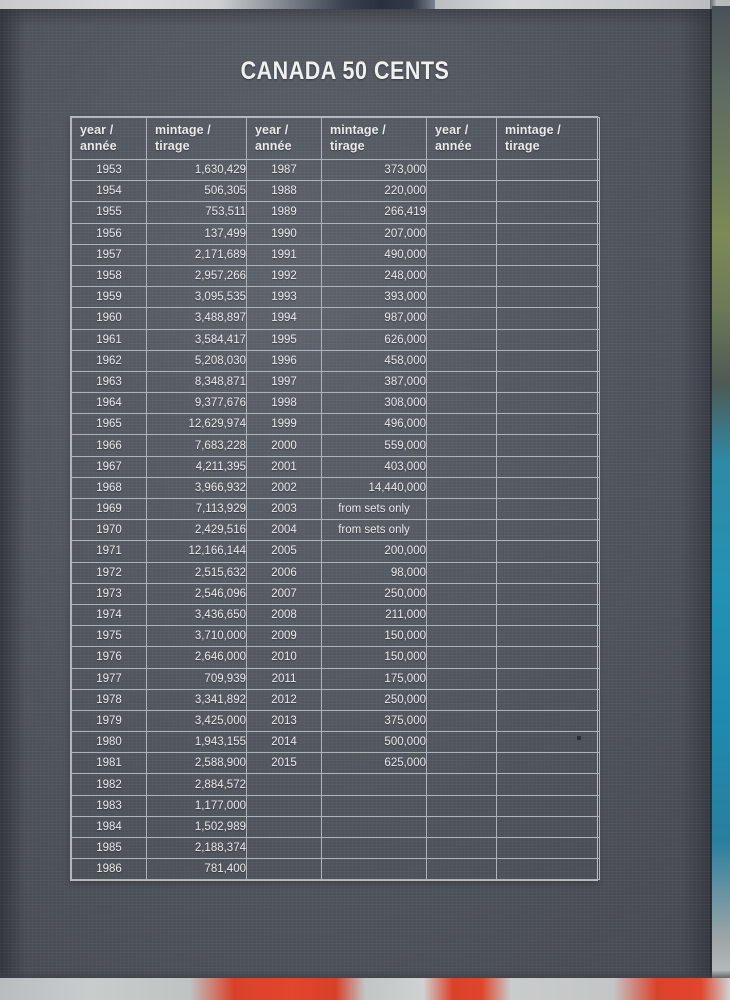  What do you see at coordinates (196, 784) in the screenshot?
I see `cell-mintage-1: 2,884,572` at bounding box center [196, 784].